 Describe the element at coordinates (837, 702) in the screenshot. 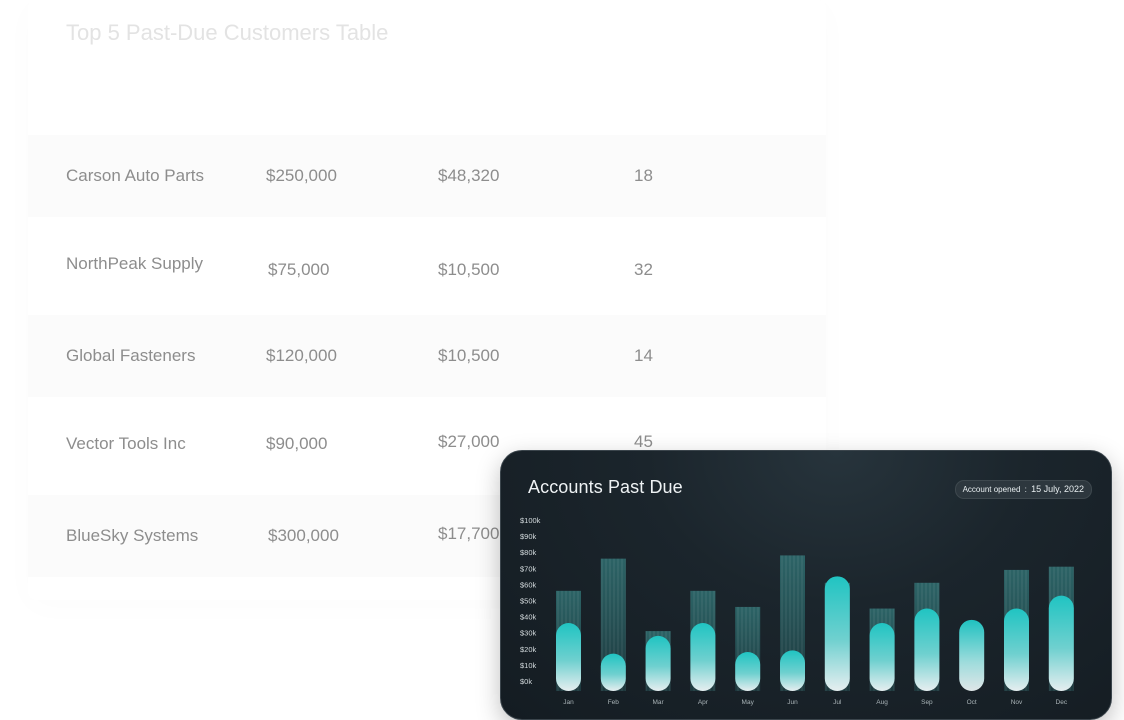

I see `x-tick-label: Jul` at that location.